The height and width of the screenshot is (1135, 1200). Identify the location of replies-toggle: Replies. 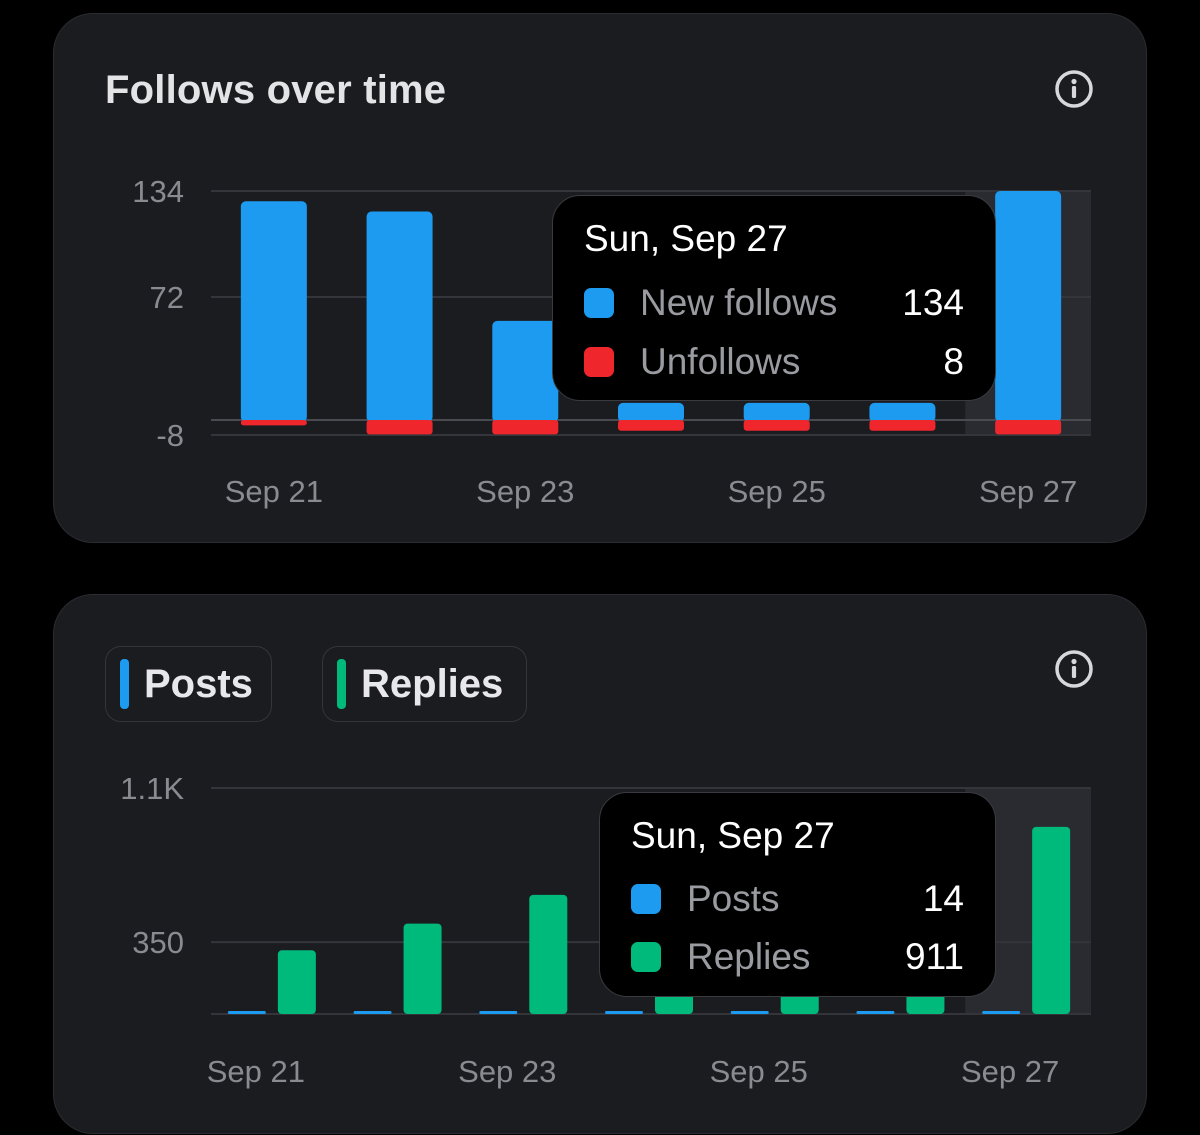
(424, 684).